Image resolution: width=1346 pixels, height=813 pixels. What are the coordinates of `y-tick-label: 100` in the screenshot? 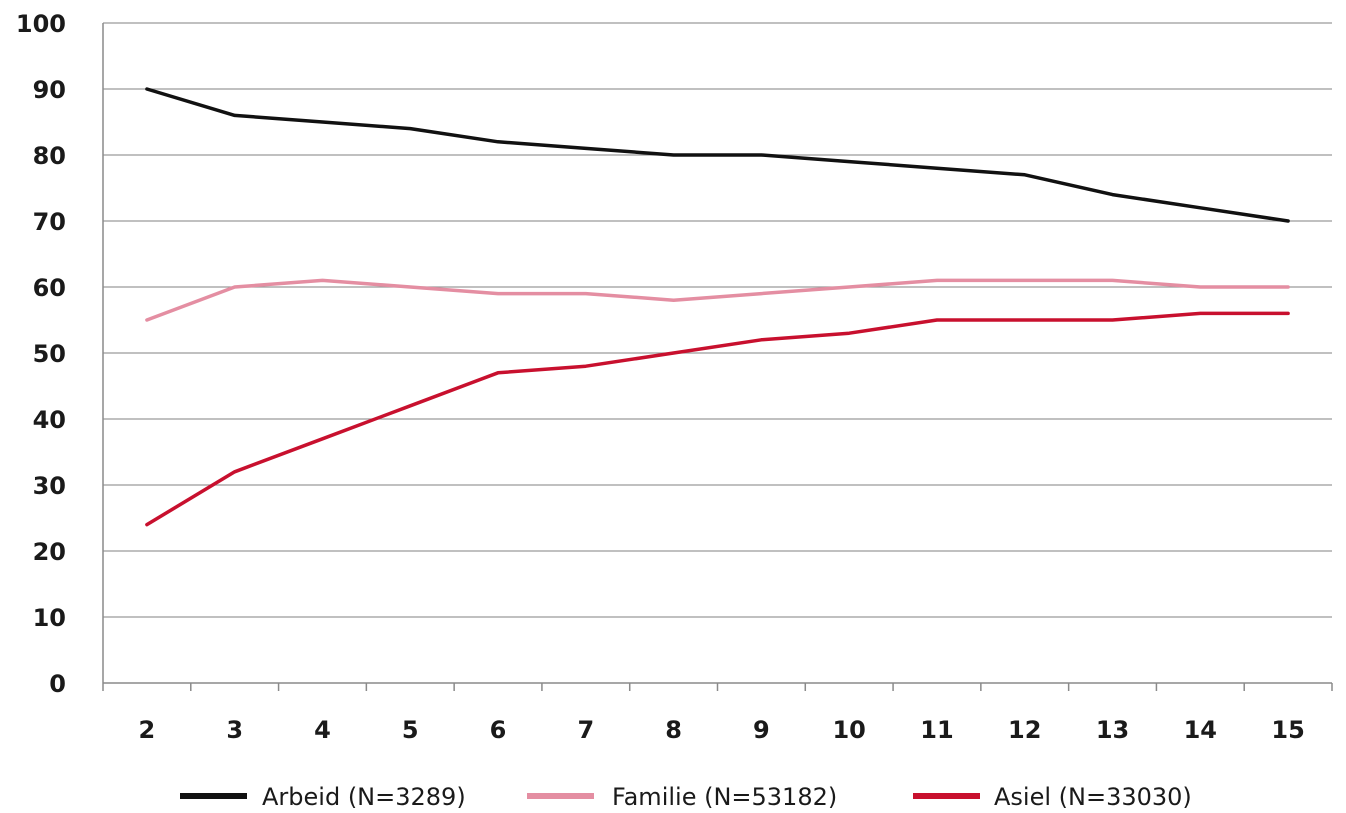 It's located at (41, 24).